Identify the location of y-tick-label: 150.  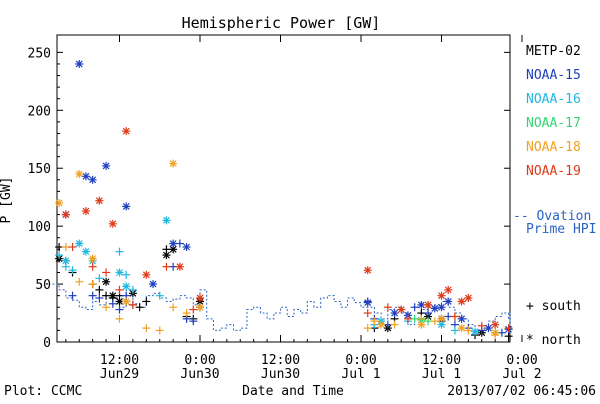
(39, 169).